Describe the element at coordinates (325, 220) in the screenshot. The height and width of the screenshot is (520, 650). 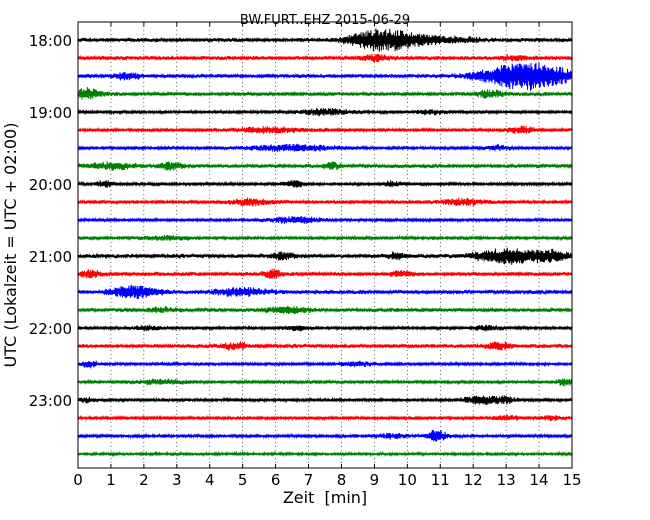
I see `trace-2030` at that location.